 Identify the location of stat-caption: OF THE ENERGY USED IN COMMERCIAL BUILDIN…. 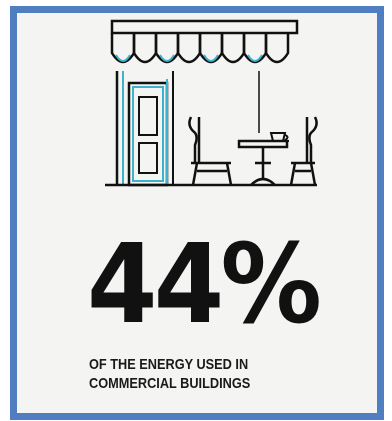
(169, 374).